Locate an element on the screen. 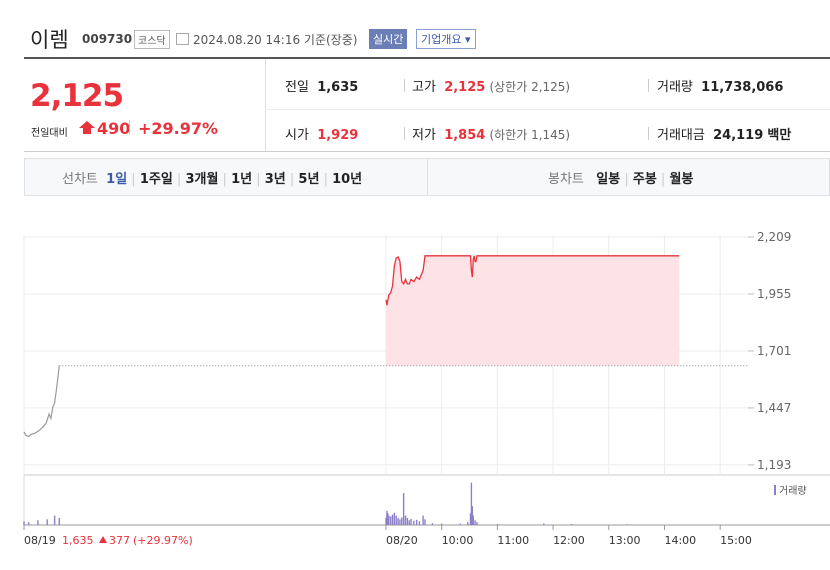 This screenshot has width=830, height=570. label: 거래량 is located at coordinates (675, 87).